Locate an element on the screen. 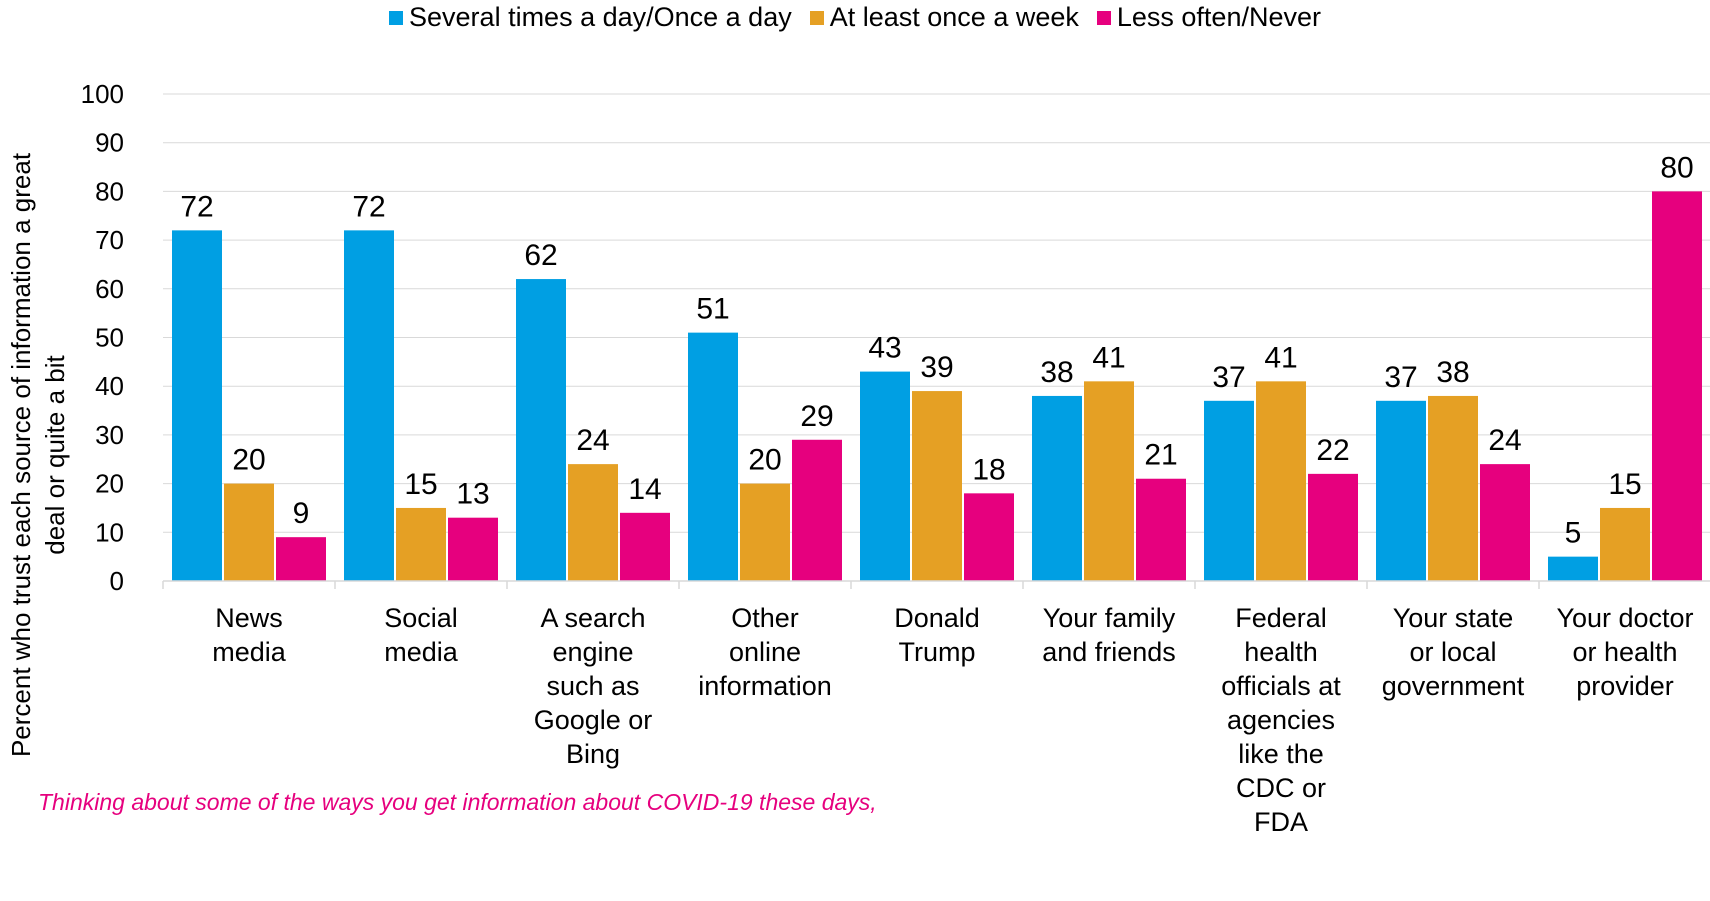  category-label: A search engine such as Google or Bing is located at coordinates (593, 686).